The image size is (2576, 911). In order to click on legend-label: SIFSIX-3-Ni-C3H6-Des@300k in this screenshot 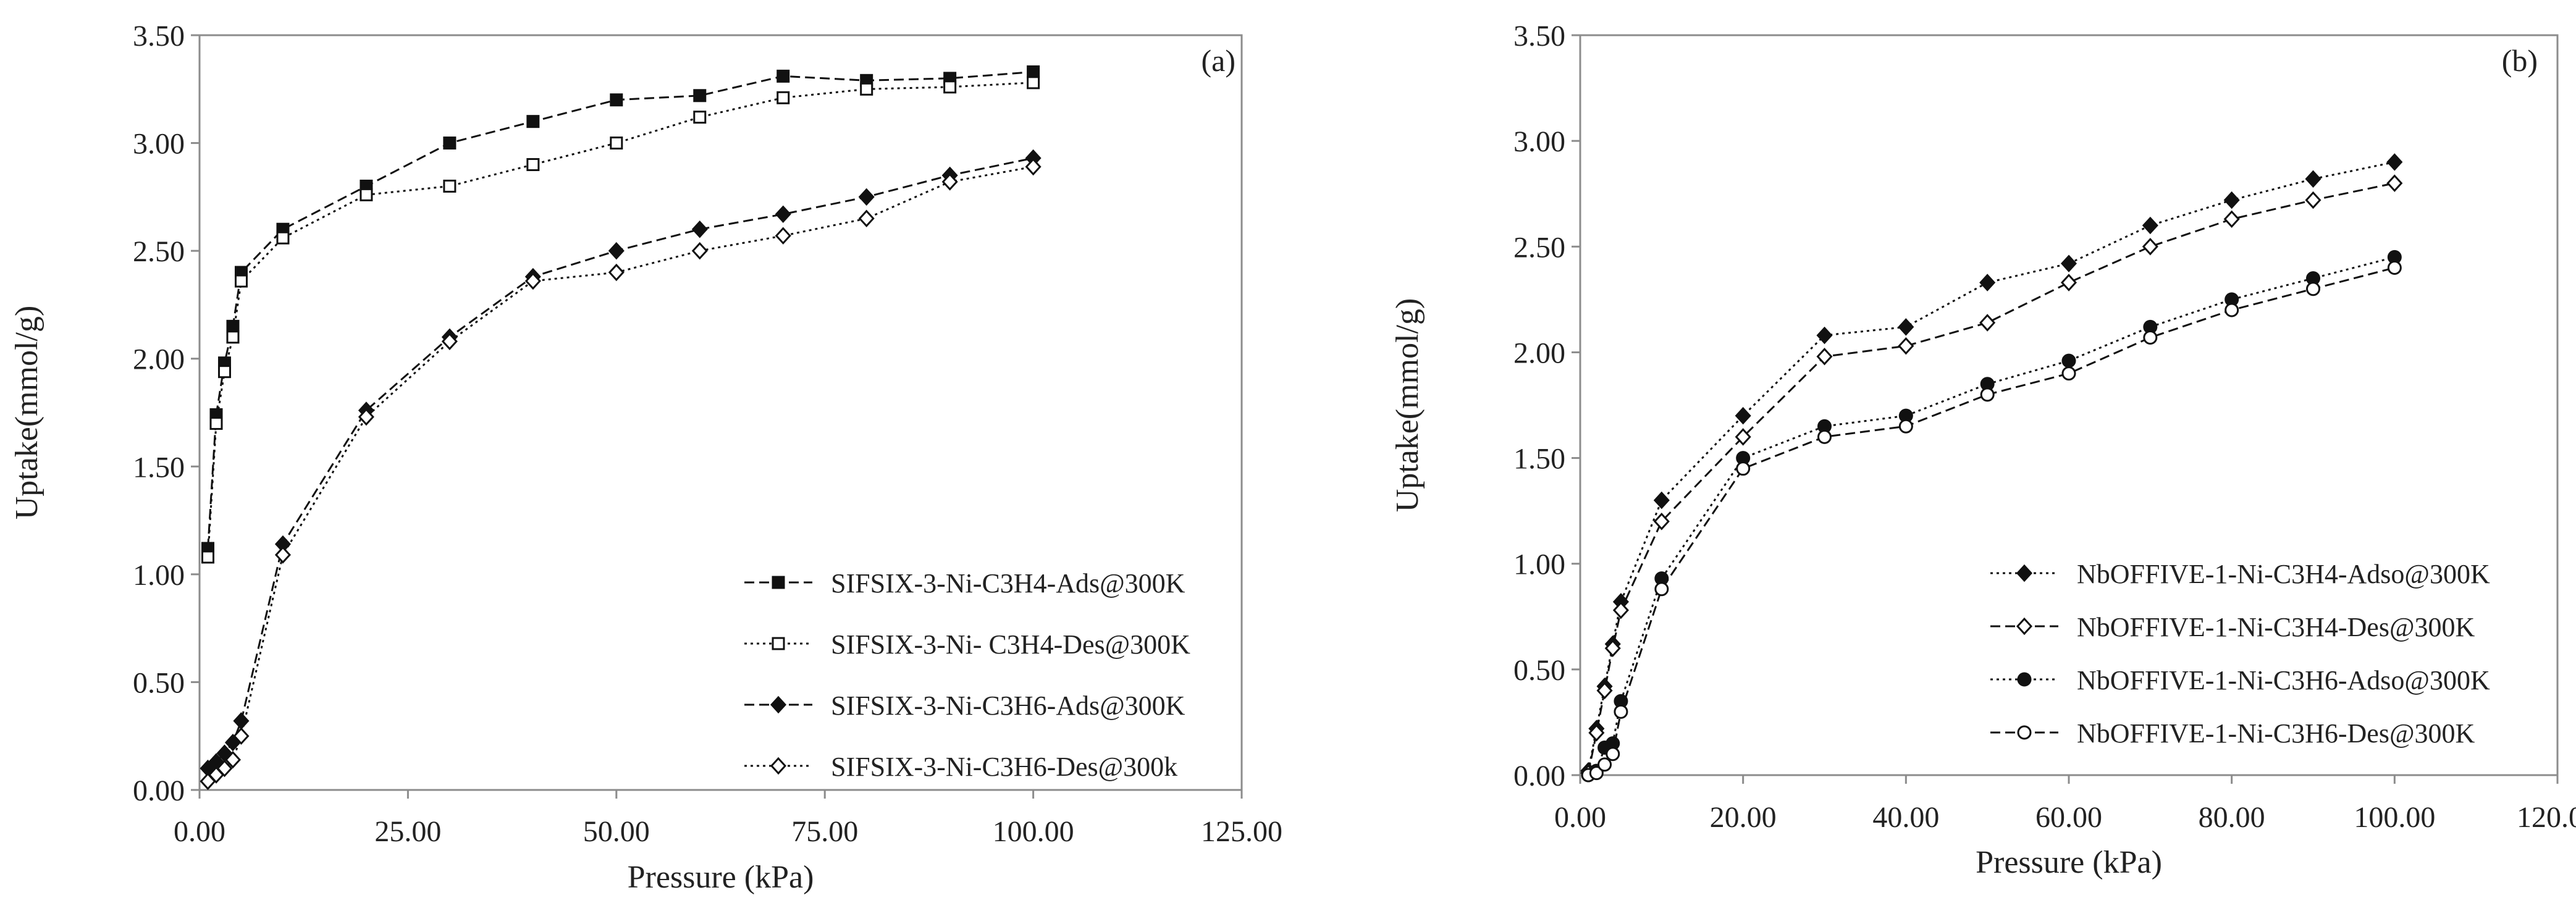, I will do `click(1004, 767)`.